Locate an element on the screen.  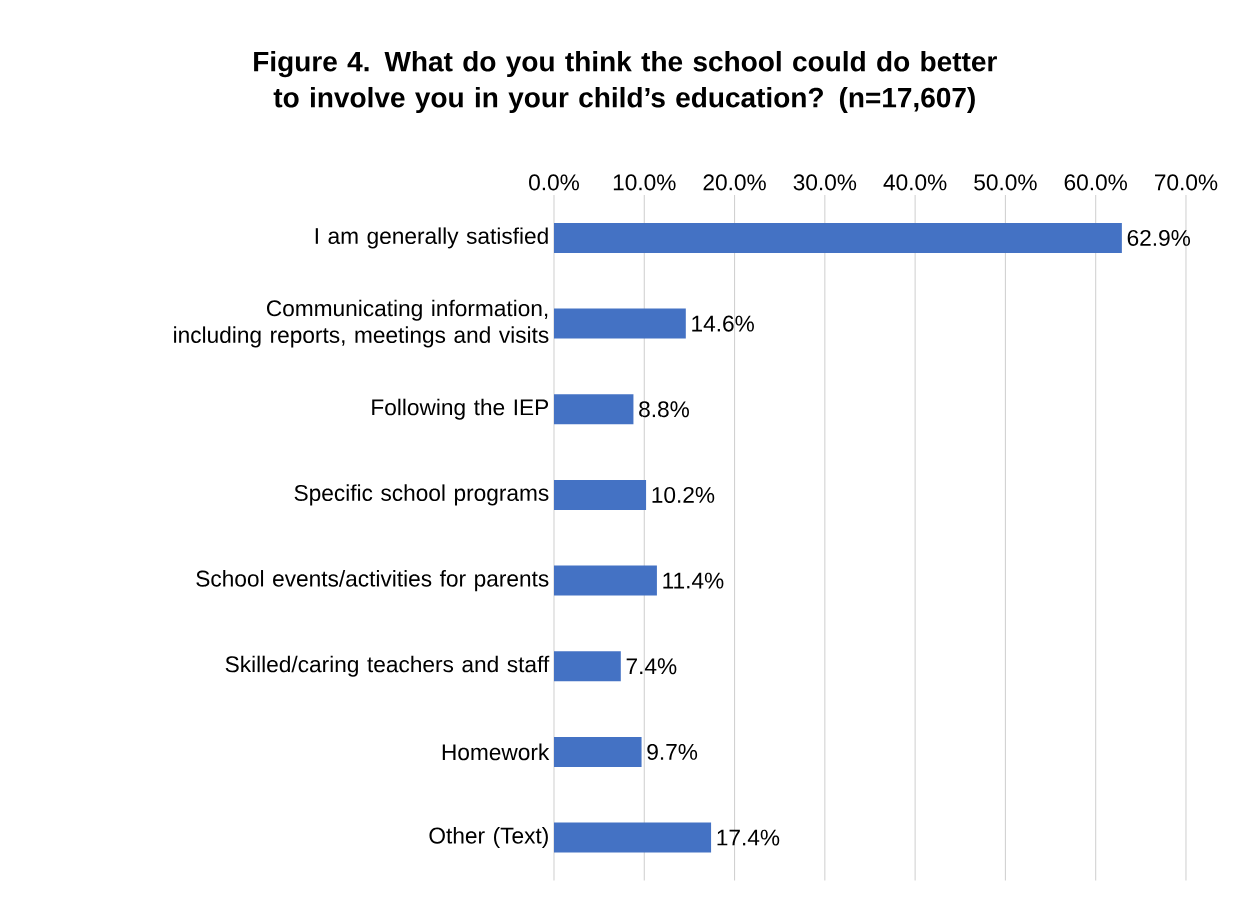
y-tick-label: Specific school programs is located at coordinates (421, 495).